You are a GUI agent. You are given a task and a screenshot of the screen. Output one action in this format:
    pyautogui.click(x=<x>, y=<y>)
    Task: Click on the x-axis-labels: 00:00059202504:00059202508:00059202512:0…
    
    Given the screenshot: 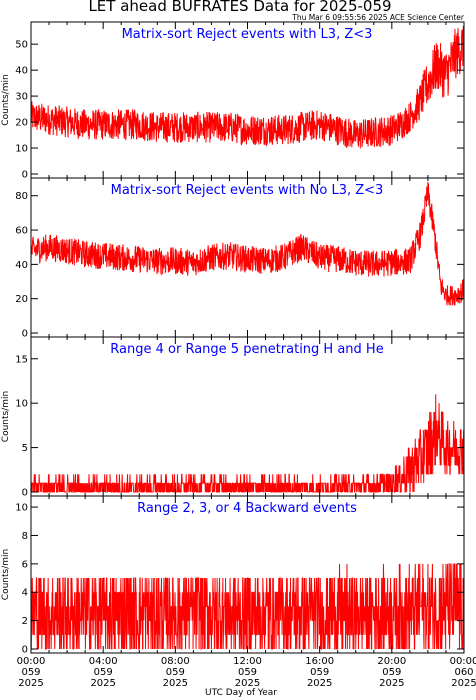 What is the action you would take?
    pyautogui.click(x=246, y=672)
    